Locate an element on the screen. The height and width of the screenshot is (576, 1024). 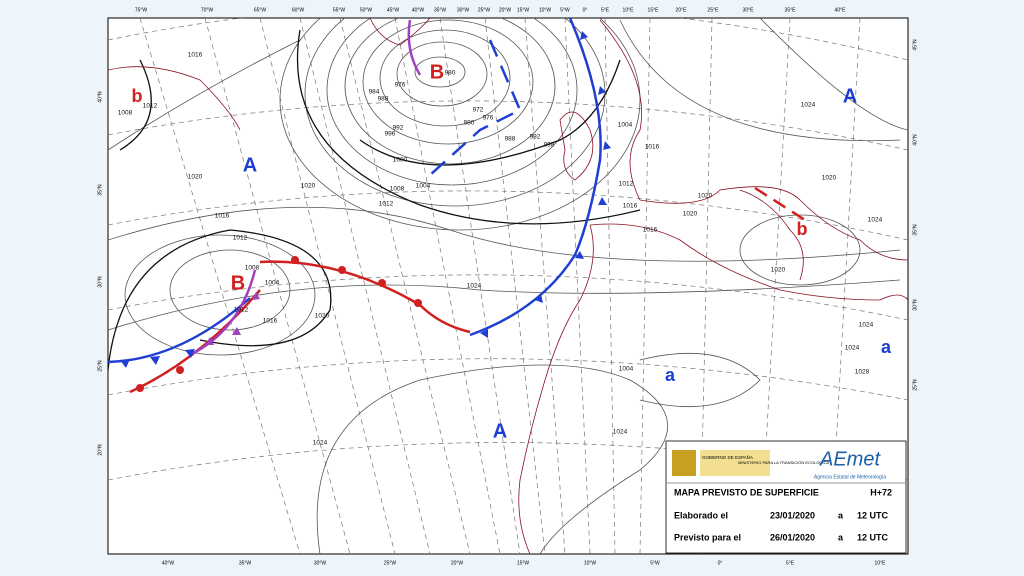
isobar-label: 988 is located at coordinates (383, 99).